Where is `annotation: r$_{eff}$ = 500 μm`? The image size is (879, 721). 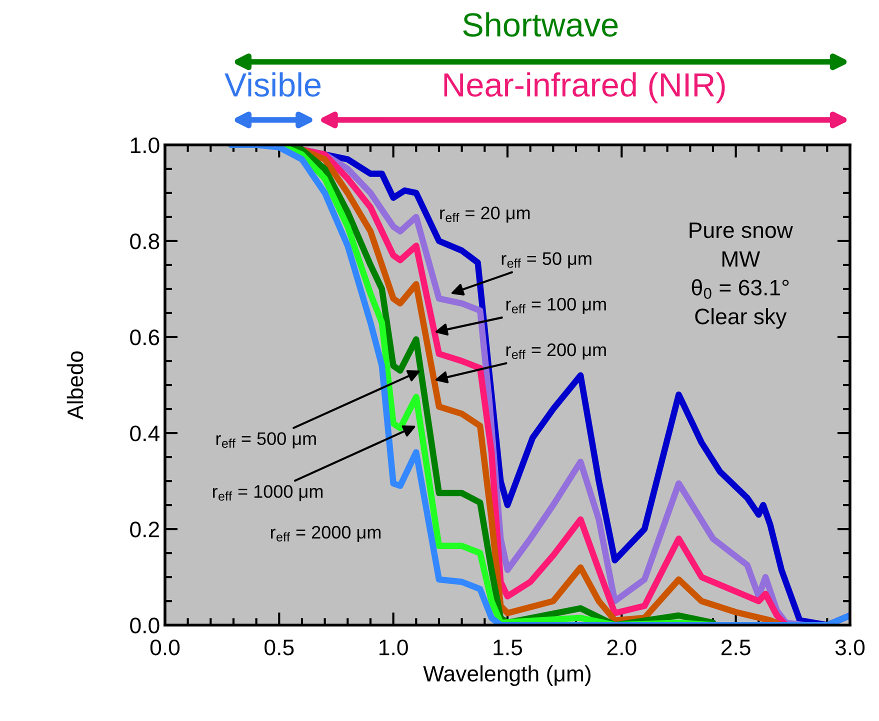 annotation: r$_{eff}$ = 500 μm is located at coordinates (266, 440).